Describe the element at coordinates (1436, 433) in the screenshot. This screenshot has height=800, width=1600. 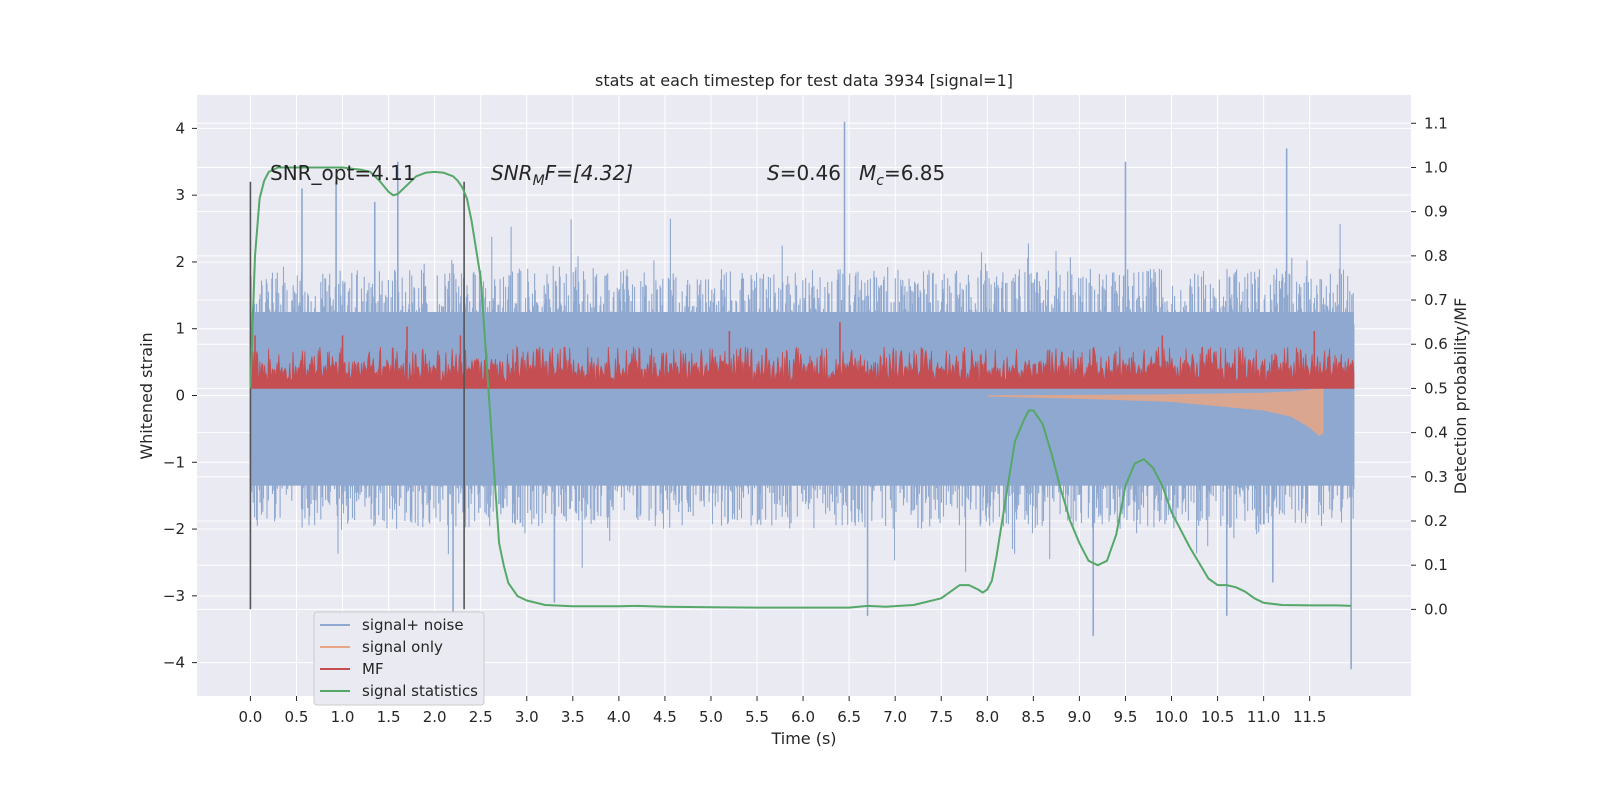
I see `y2-tick-label: 0.4` at that location.